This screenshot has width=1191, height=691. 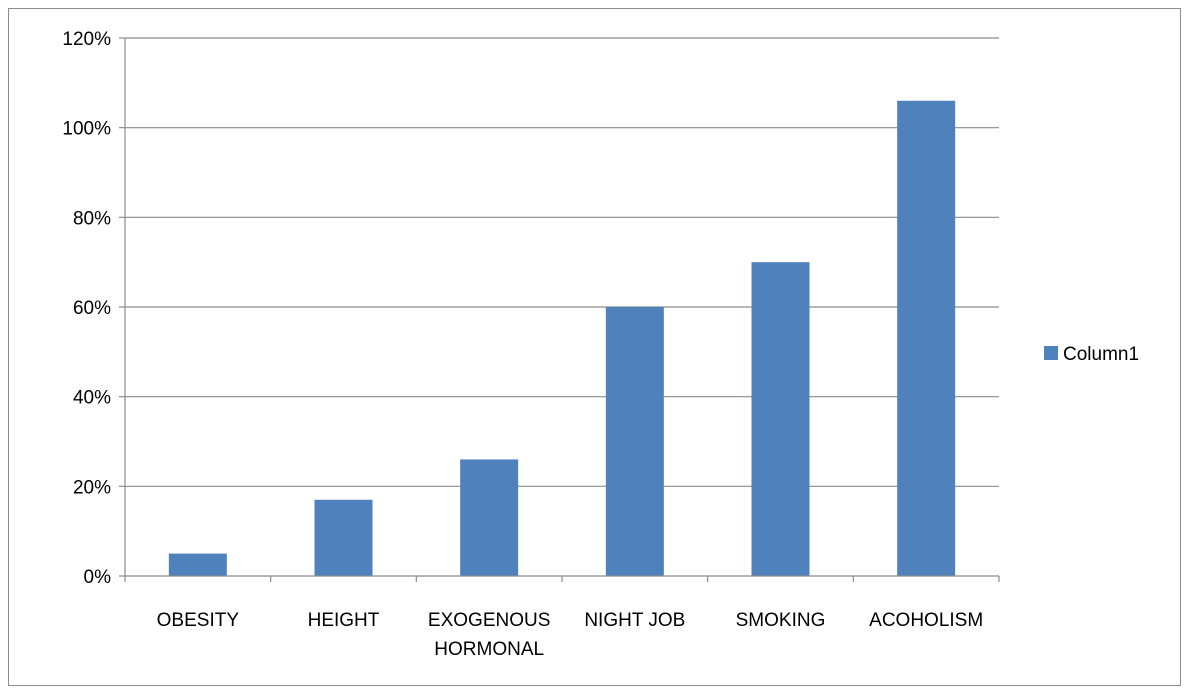 What do you see at coordinates (634, 620) in the screenshot?
I see `x-category-label: NIGHT JOB` at bounding box center [634, 620].